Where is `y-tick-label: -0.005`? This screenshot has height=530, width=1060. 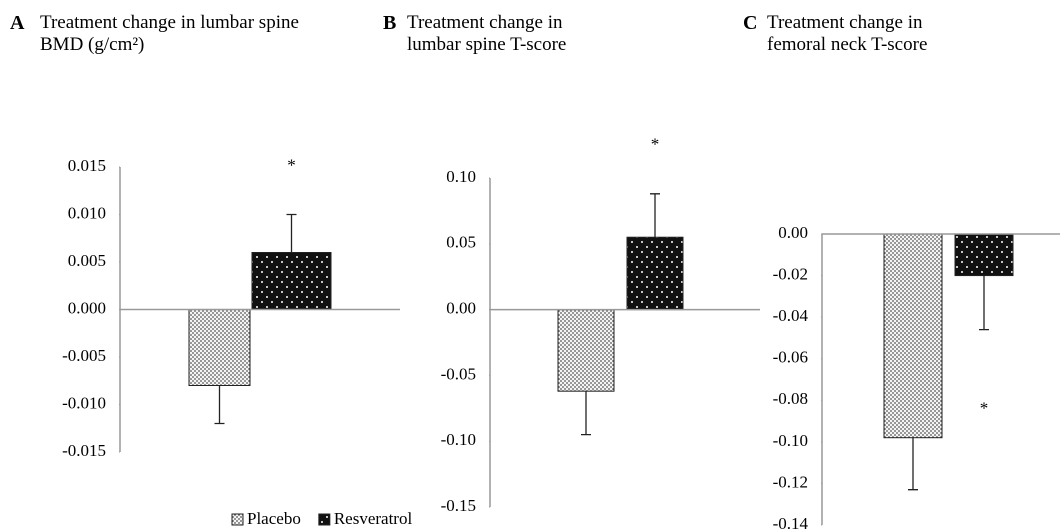 y-tick-label: -0.005 is located at coordinates (84, 355).